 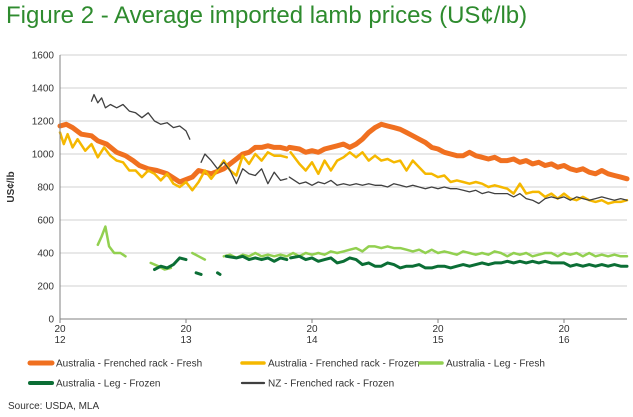 I want to click on legend-item: Australia - Leg - Frozen, so click(x=94, y=384).